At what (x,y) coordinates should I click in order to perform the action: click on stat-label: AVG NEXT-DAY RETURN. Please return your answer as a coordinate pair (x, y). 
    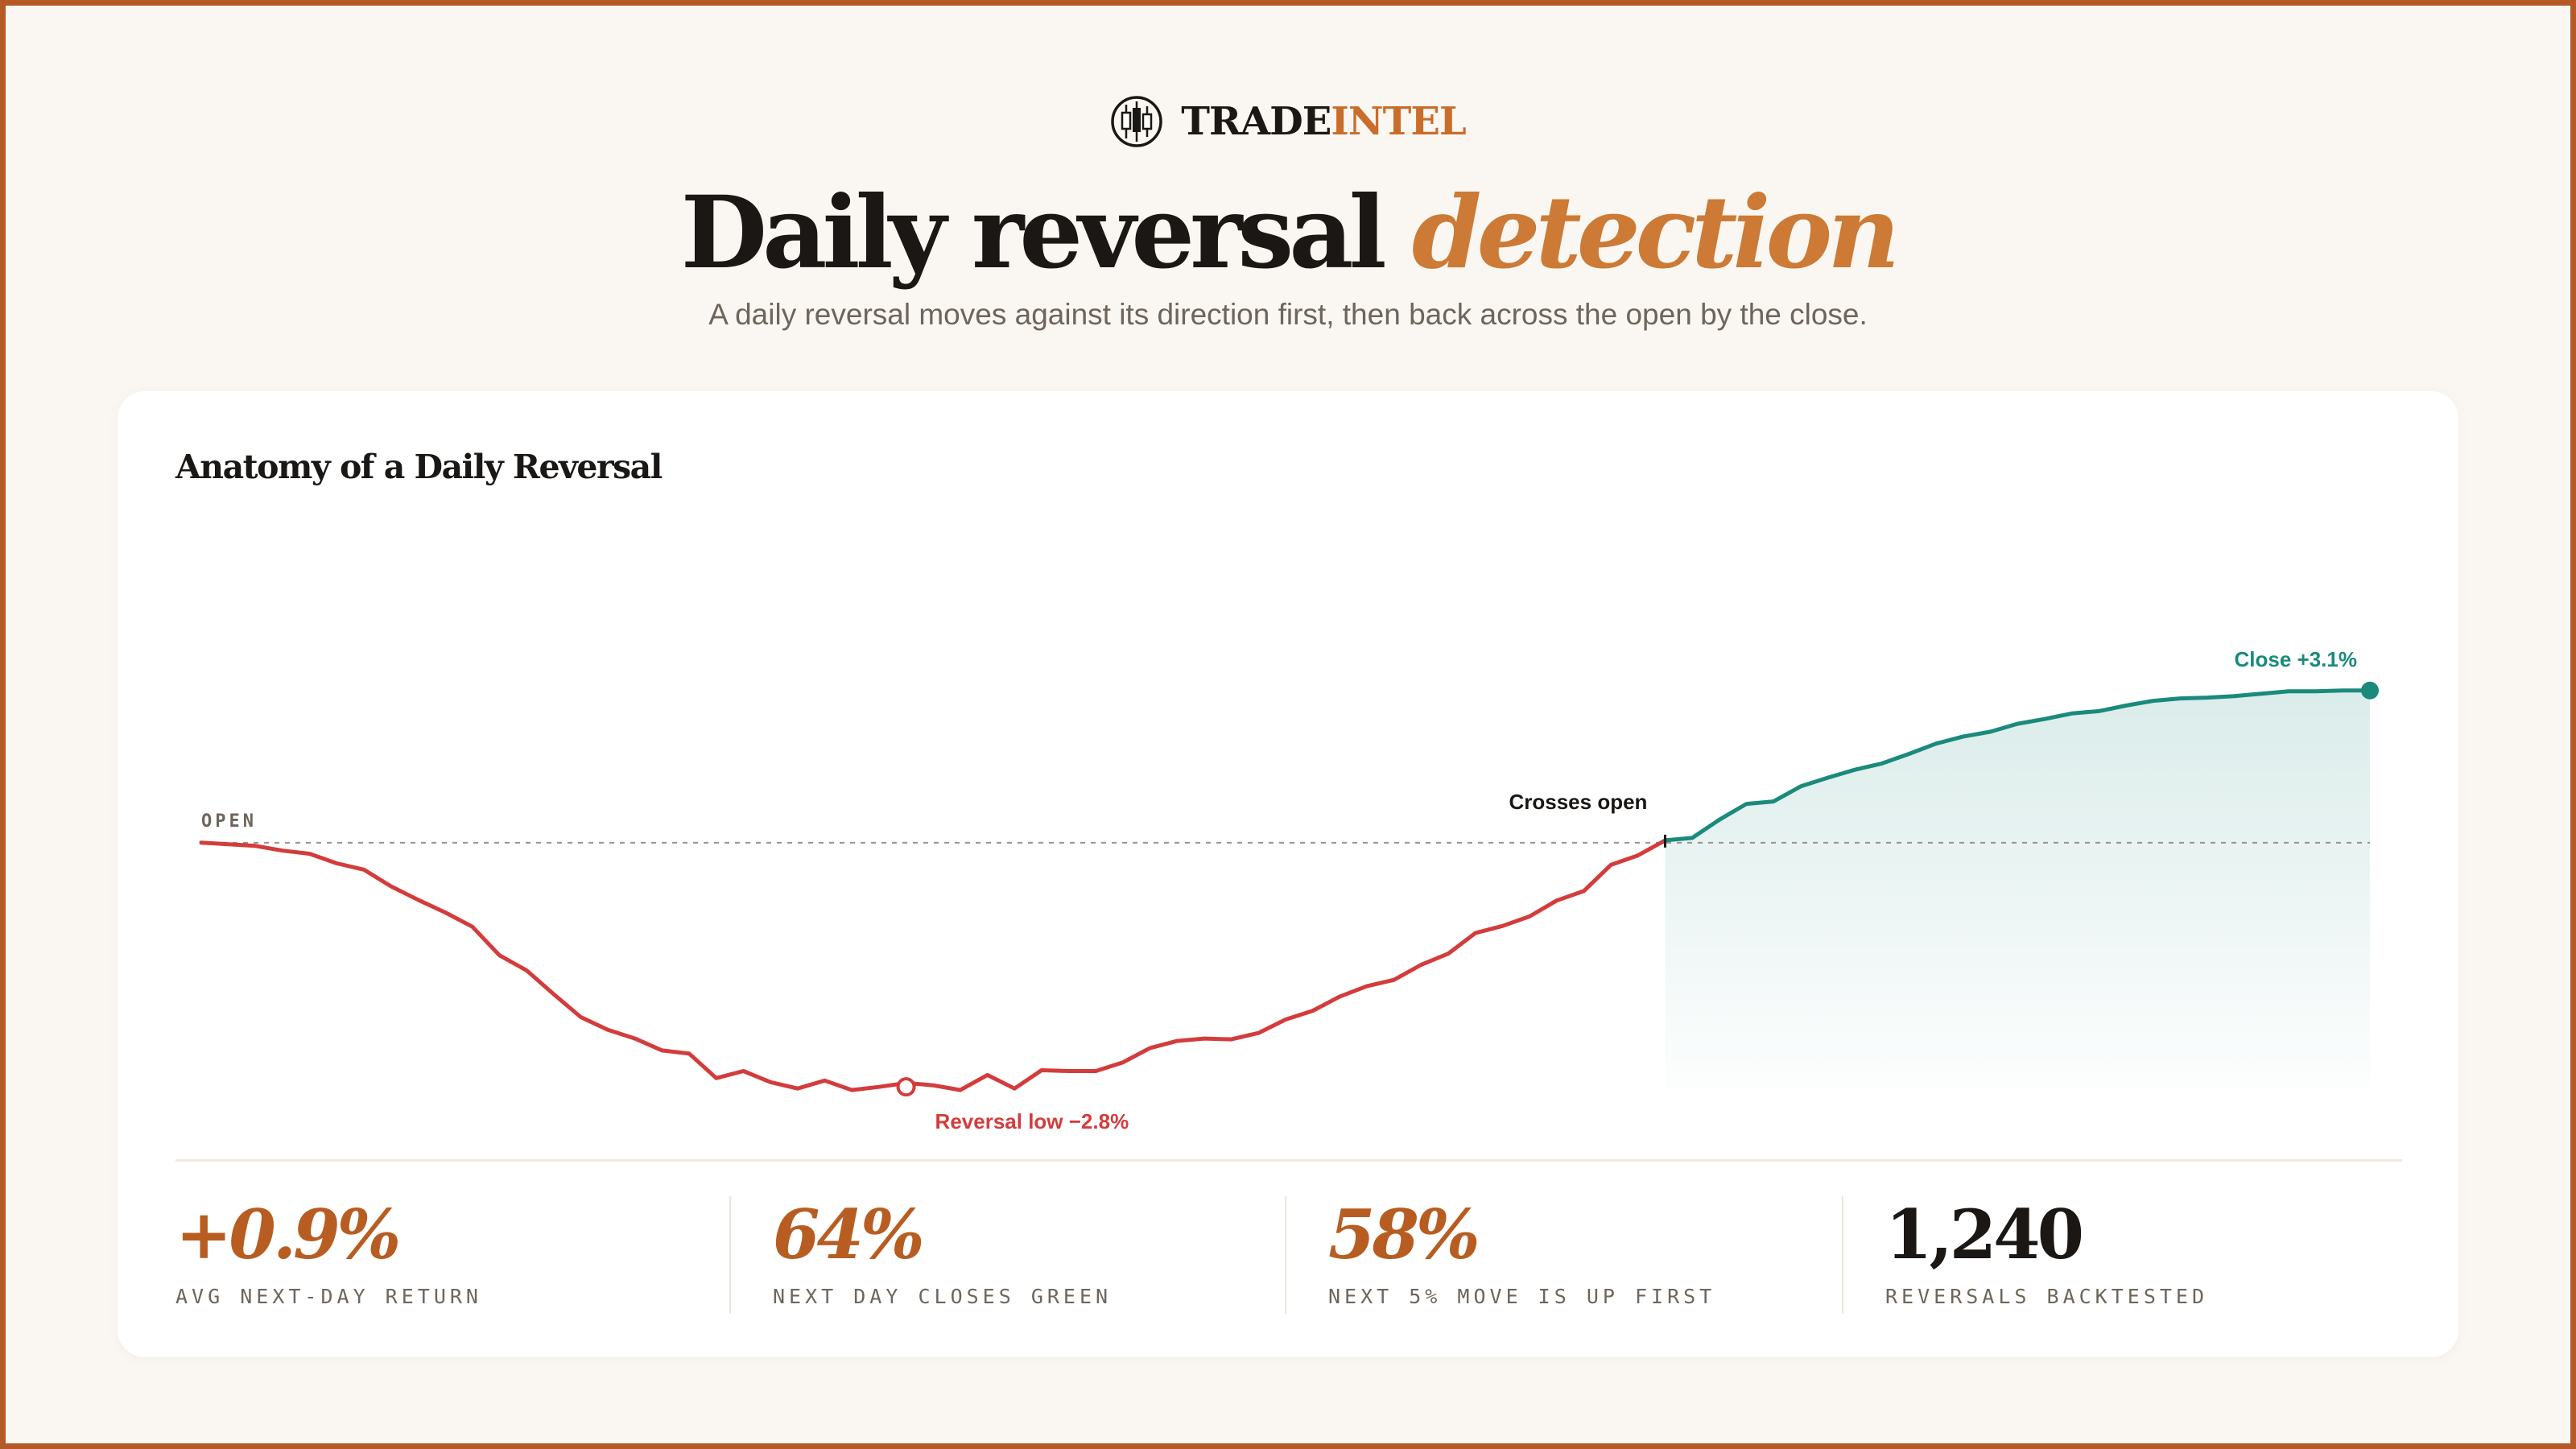
    Looking at the image, I should click on (328, 1296).